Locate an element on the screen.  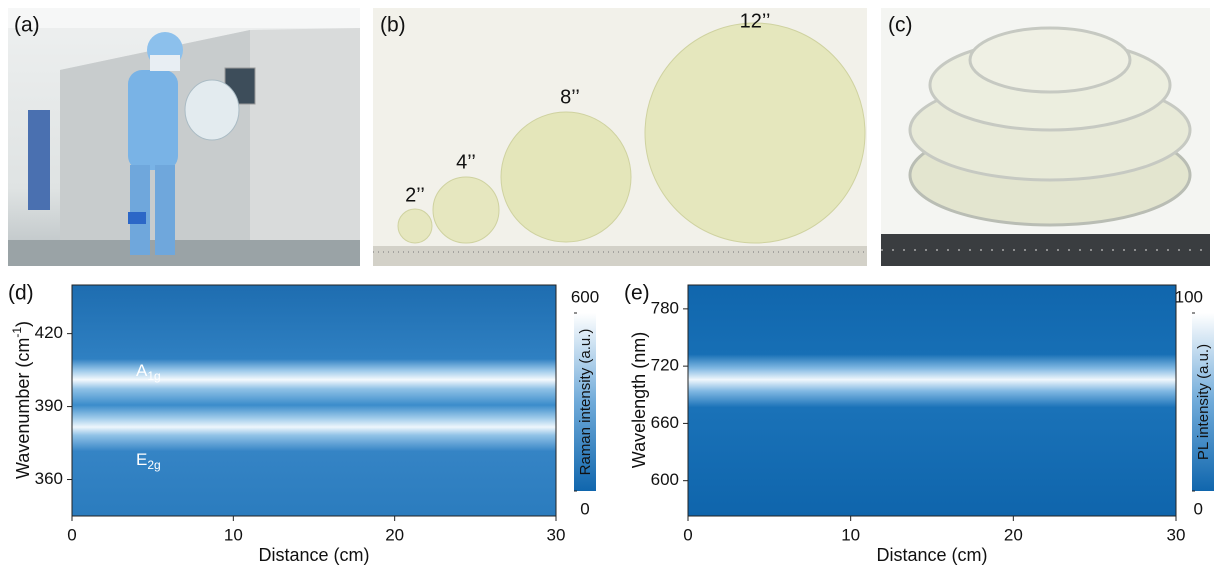
colorbar-label: Raman intensity (a.u.) is located at coordinates (585, 402).